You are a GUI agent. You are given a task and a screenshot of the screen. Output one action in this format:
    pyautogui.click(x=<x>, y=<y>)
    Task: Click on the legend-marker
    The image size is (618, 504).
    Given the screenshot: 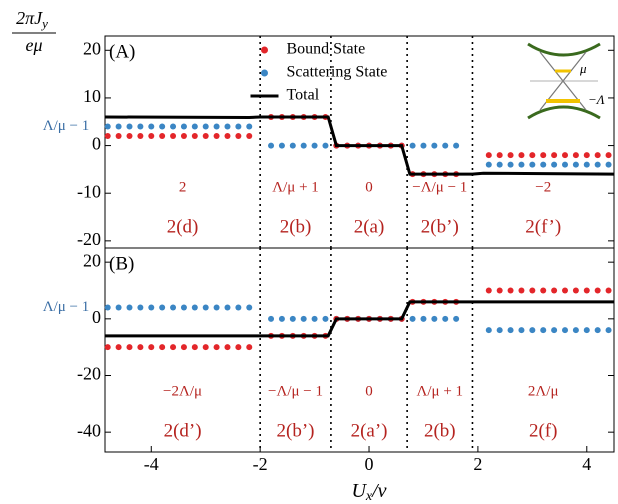 What is the action you would take?
    pyautogui.click(x=264, y=50)
    